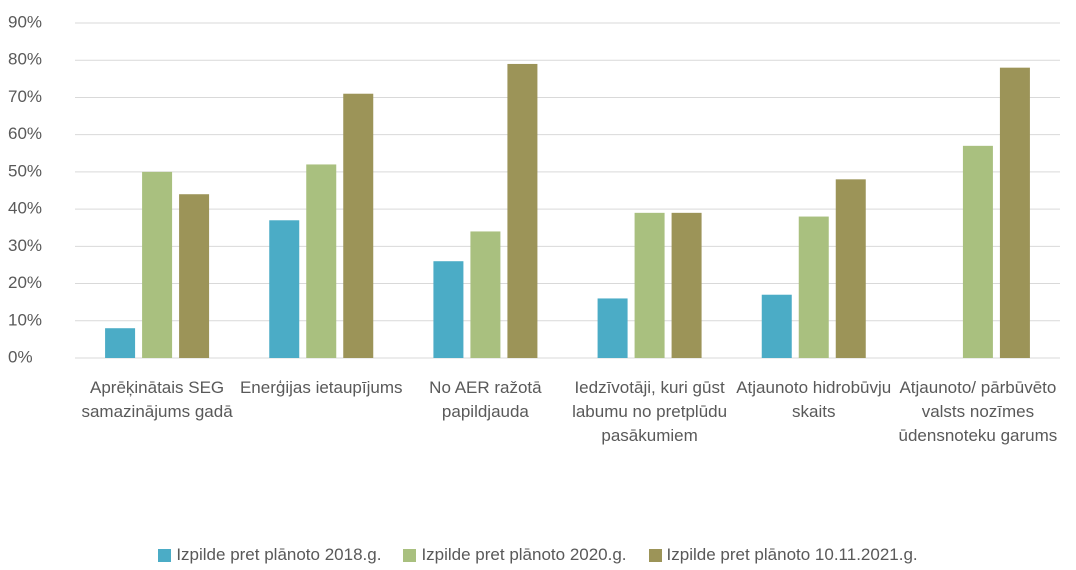 Image resolution: width=1076 pixels, height=570 pixels. I want to click on y-tick-label: 80%, so click(25, 59).